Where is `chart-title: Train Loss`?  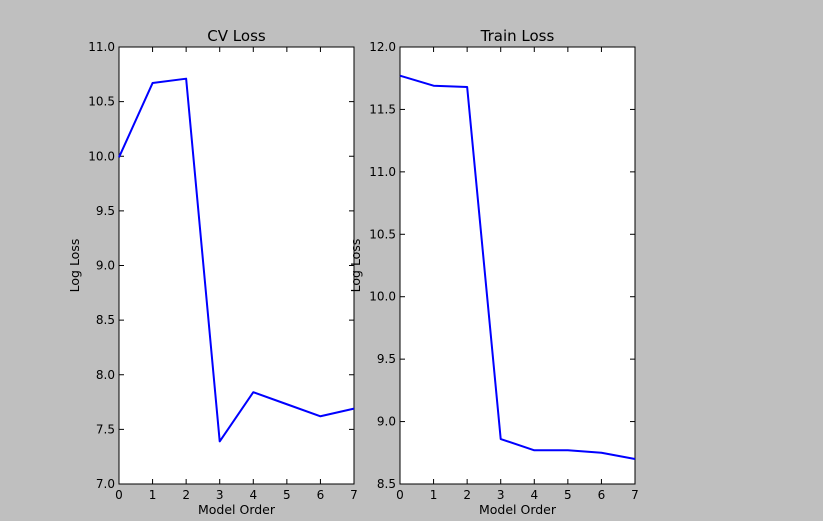 chart-title: Train Loss is located at coordinates (517, 36).